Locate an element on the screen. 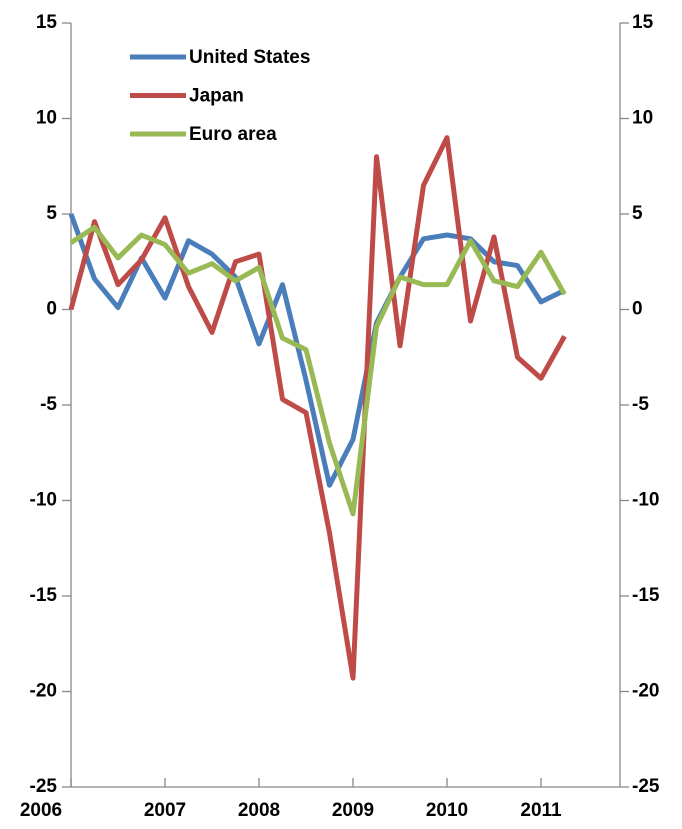 The height and width of the screenshot is (829, 682). x-tick-label: 2010 is located at coordinates (447, 810).